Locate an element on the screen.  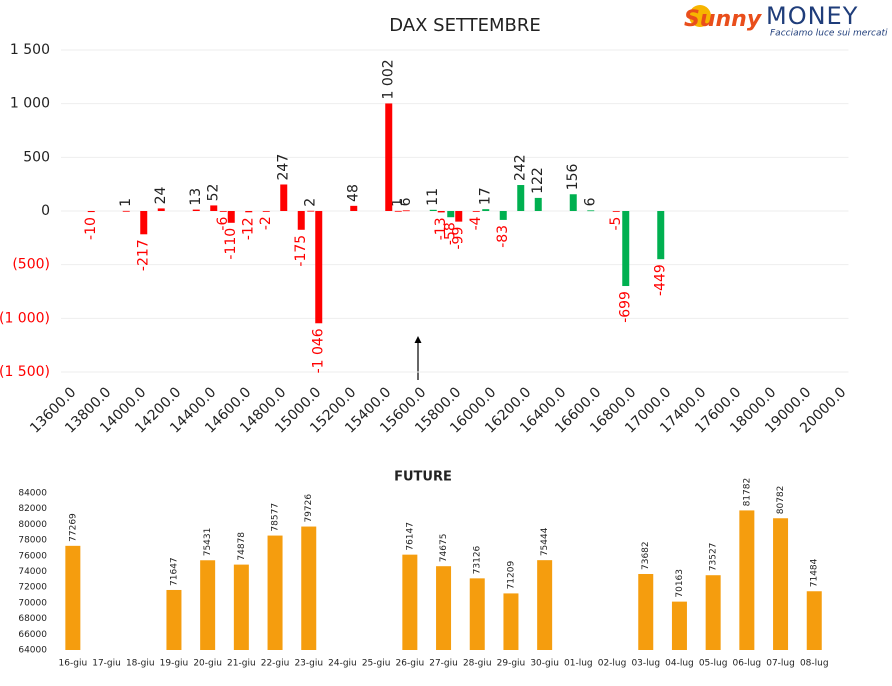
data-label: 11 is located at coordinates (433, 197).